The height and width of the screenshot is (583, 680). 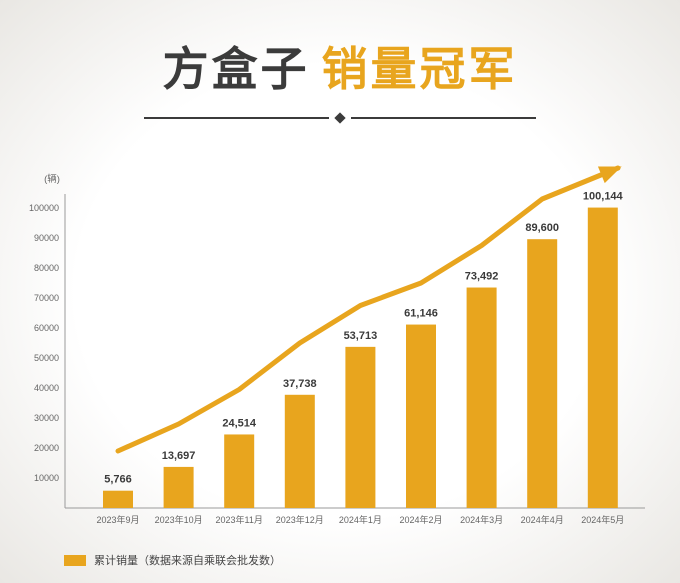 What do you see at coordinates (239, 423) in the screenshot?
I see `bar-value-label: 24,514` at bounding box center [239, 423].